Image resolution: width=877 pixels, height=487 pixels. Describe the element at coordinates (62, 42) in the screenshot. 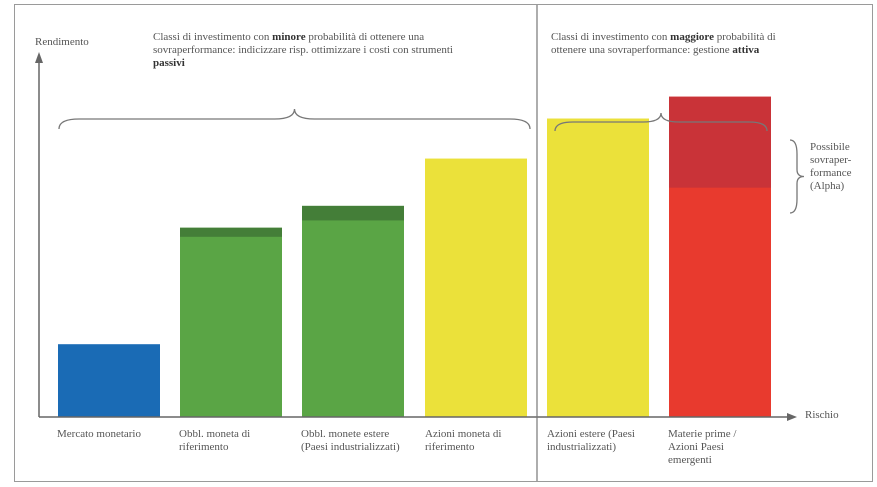

I see `y-axis-label: Rendimento` at that location.